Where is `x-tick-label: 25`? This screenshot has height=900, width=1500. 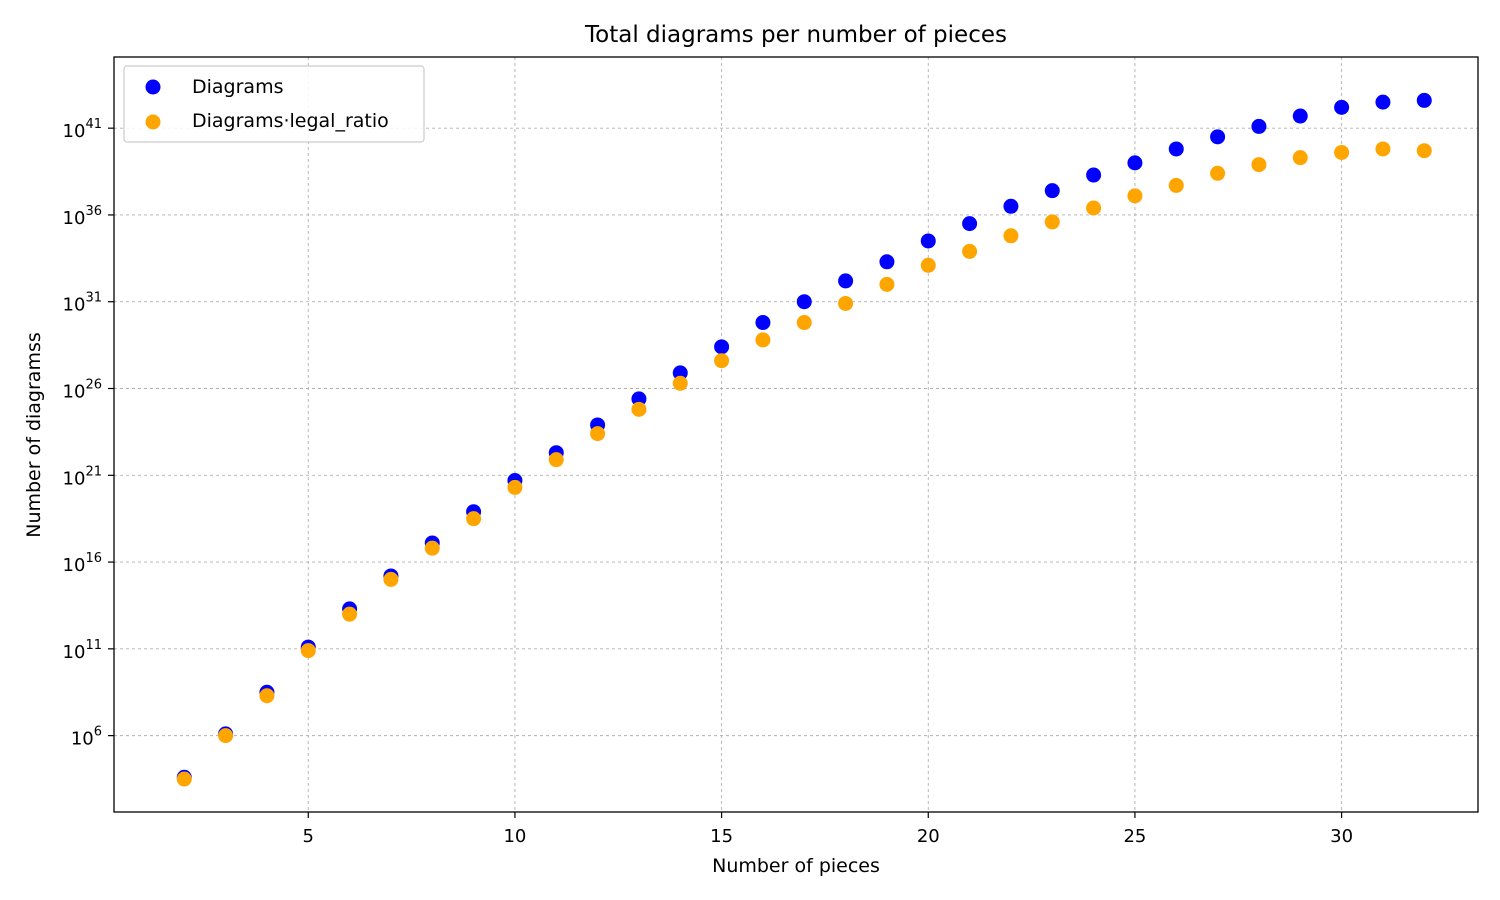 x-tick-label: 25 is located at coordinates (1134, 836).